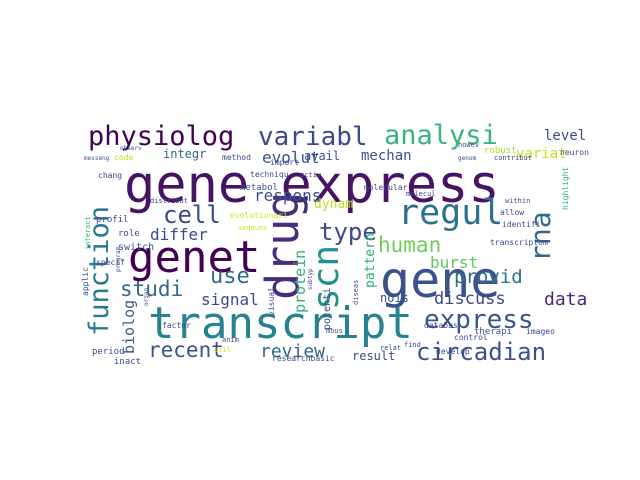  I want to click on word-cloud-word: neuron, so click(574, 152).